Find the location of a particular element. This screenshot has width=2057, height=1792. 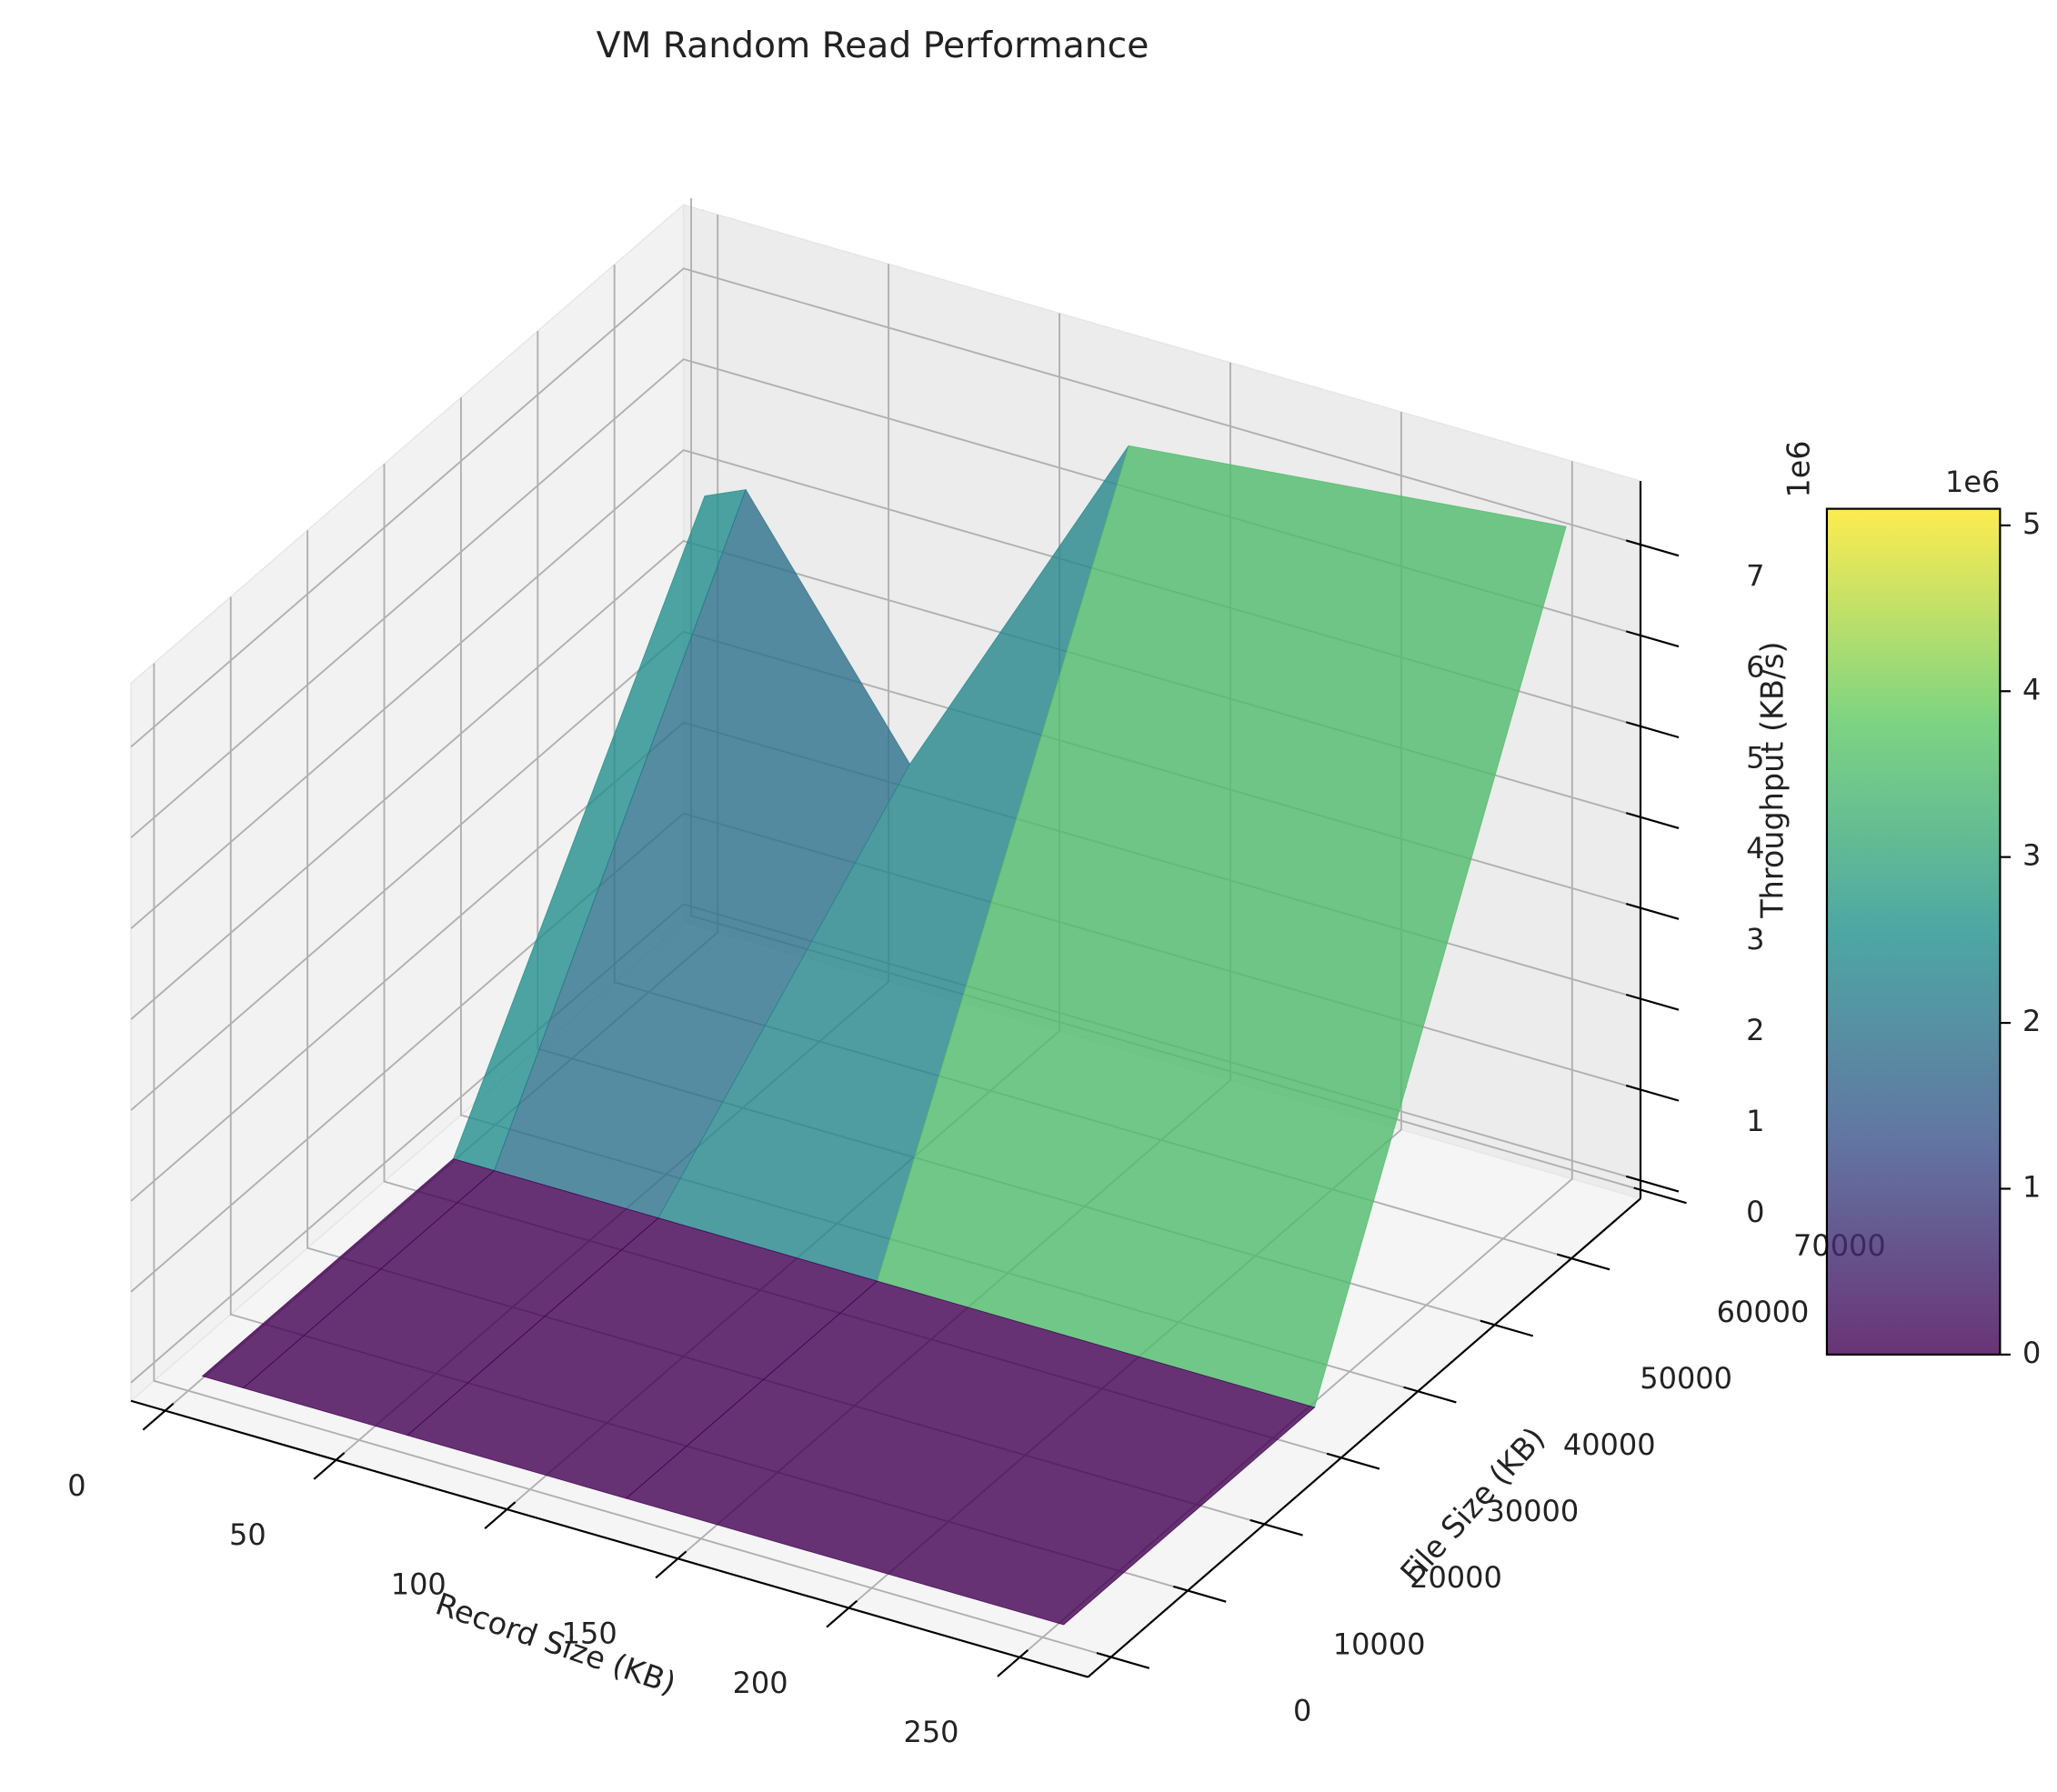

surface-face is located at coordinates (970, 1453).